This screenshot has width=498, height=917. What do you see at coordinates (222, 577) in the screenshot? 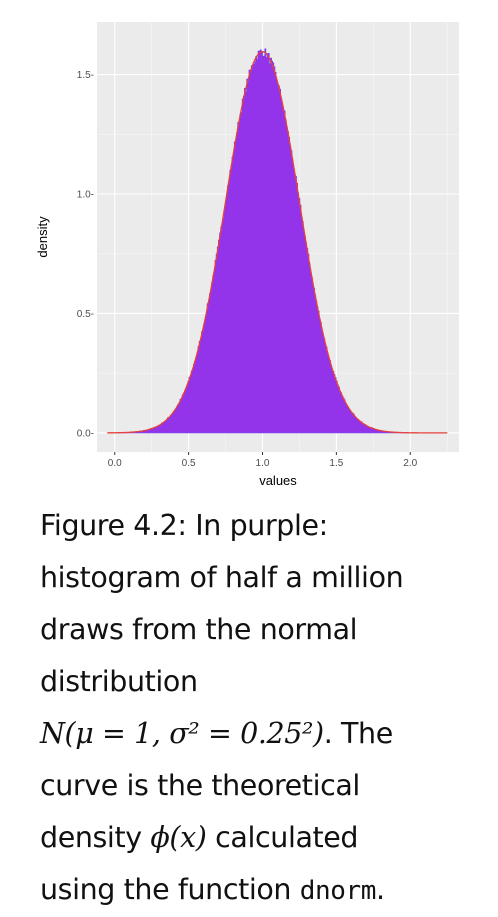
I see `caption-line-2: histogram of half a million` at bounding box center [222, 577].